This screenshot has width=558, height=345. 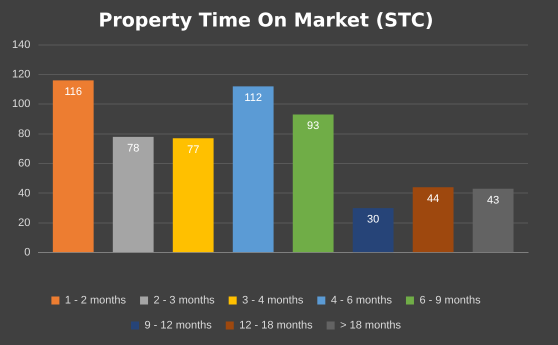 I want to click on y-tick-label: 20, so click(x=24, y=222).